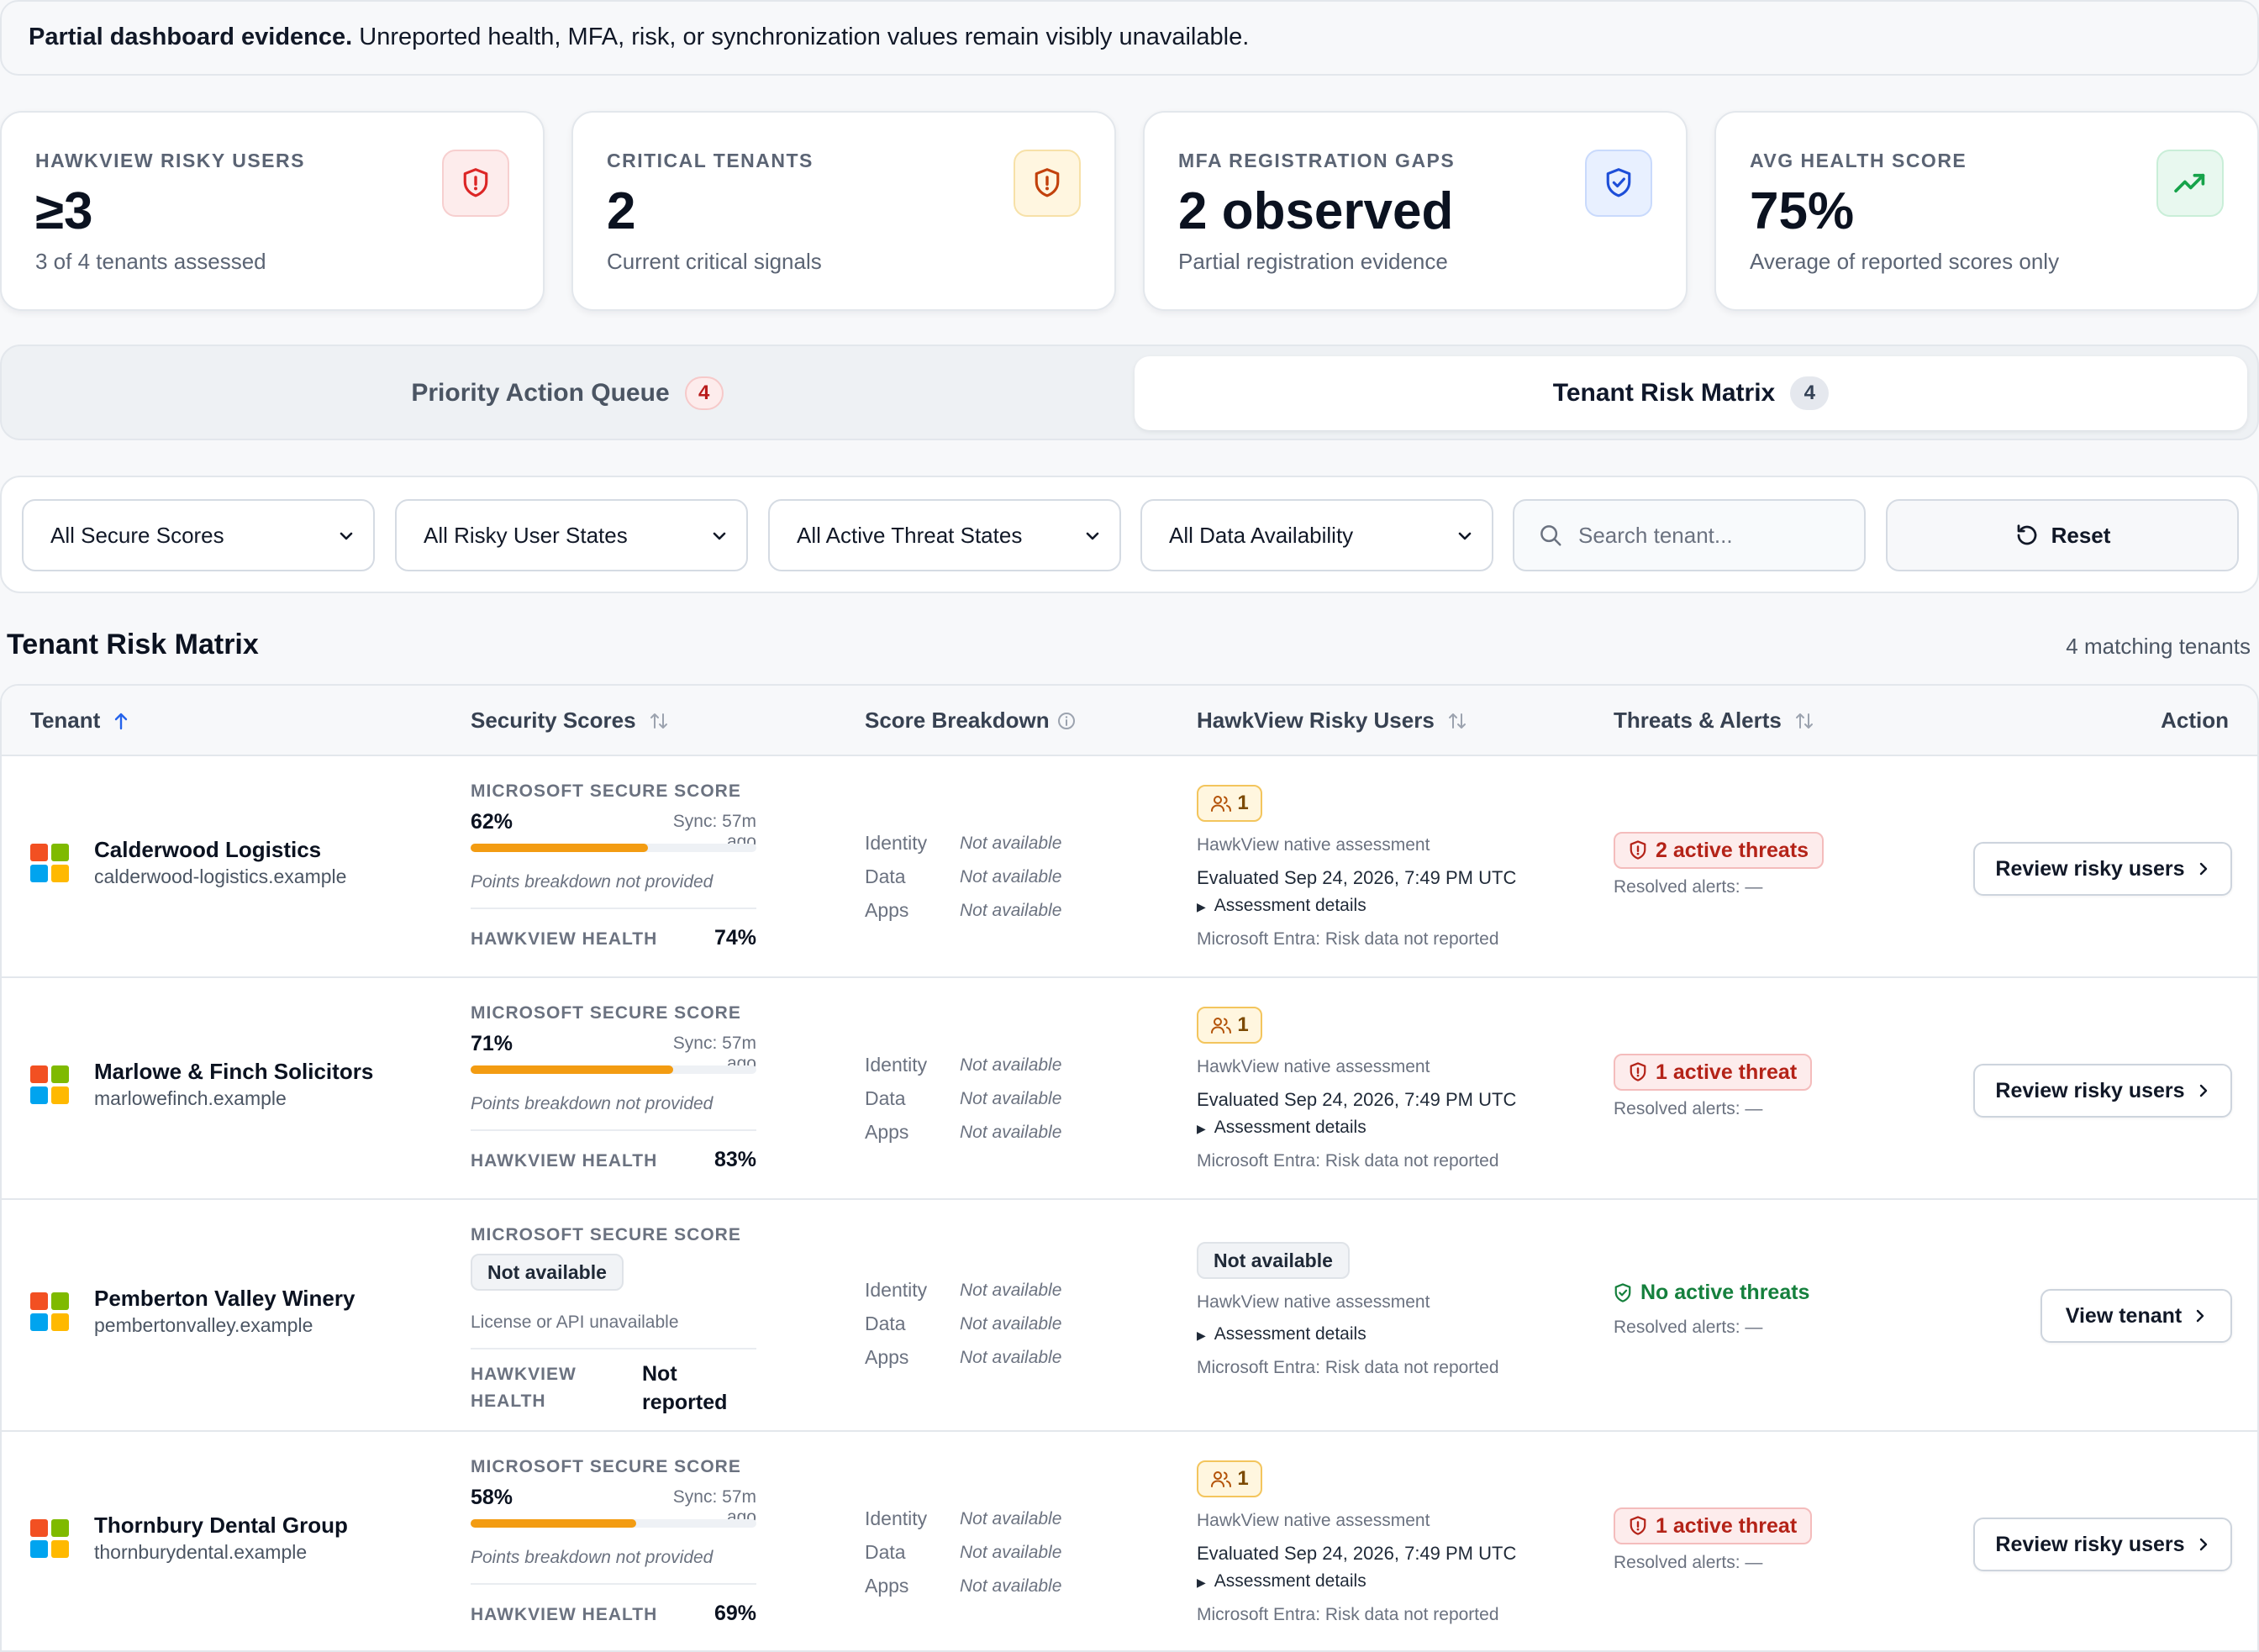 The image size is (2259, 1652). I want to click on tab-priority-action-queue: Priority Action Queue 4, so click(567, 393).